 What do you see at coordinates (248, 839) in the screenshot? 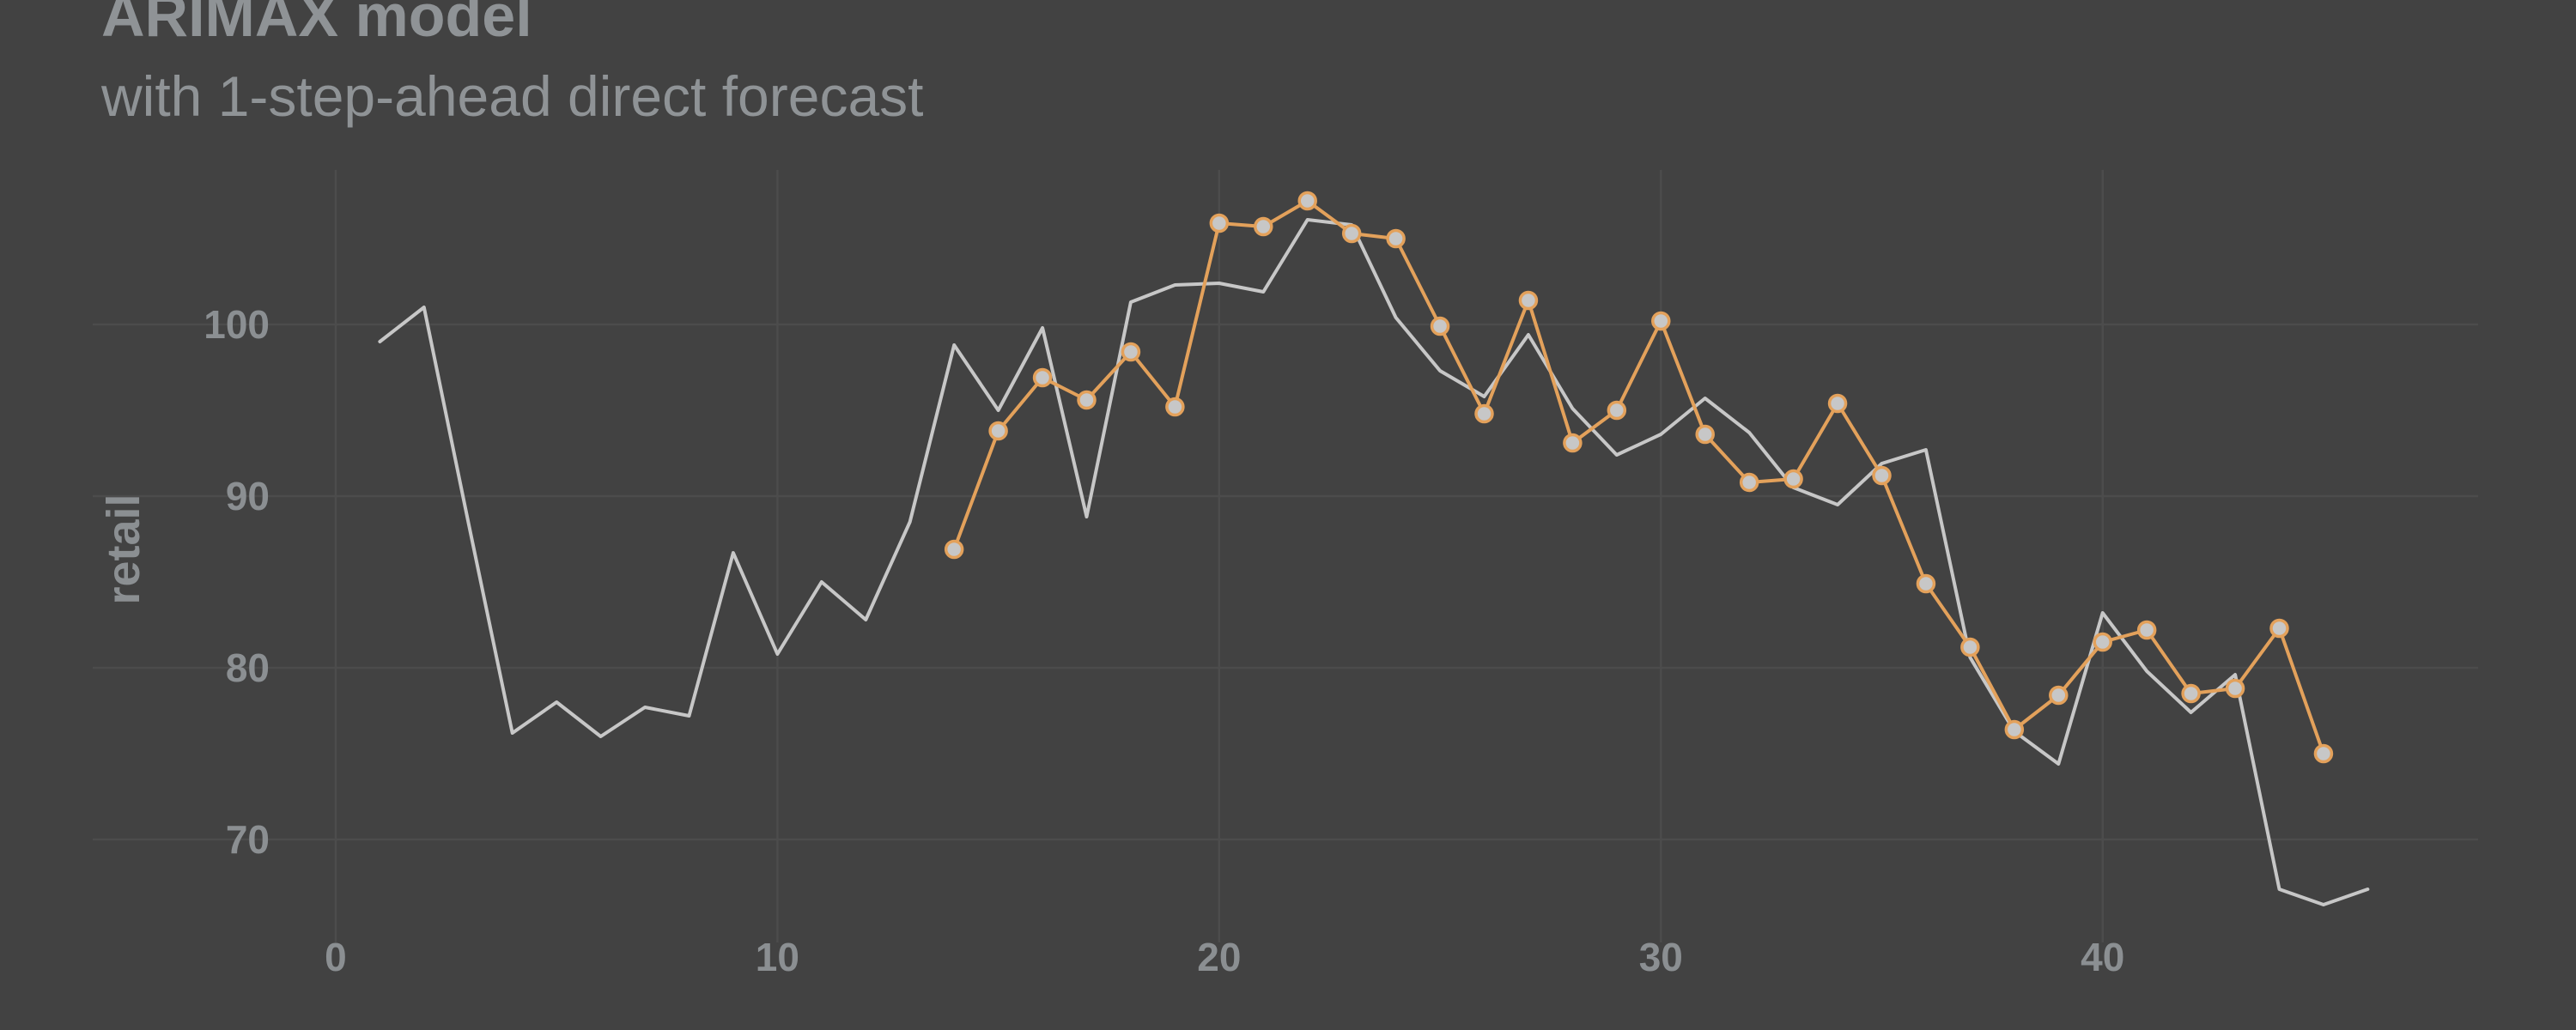
I see `y-tick-label: 70` at bounding box center [248, 839].